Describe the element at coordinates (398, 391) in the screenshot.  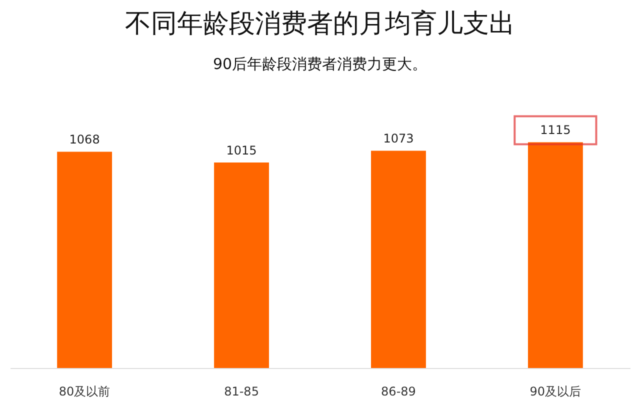
I see `x-tick-label: 86-89` at that location.